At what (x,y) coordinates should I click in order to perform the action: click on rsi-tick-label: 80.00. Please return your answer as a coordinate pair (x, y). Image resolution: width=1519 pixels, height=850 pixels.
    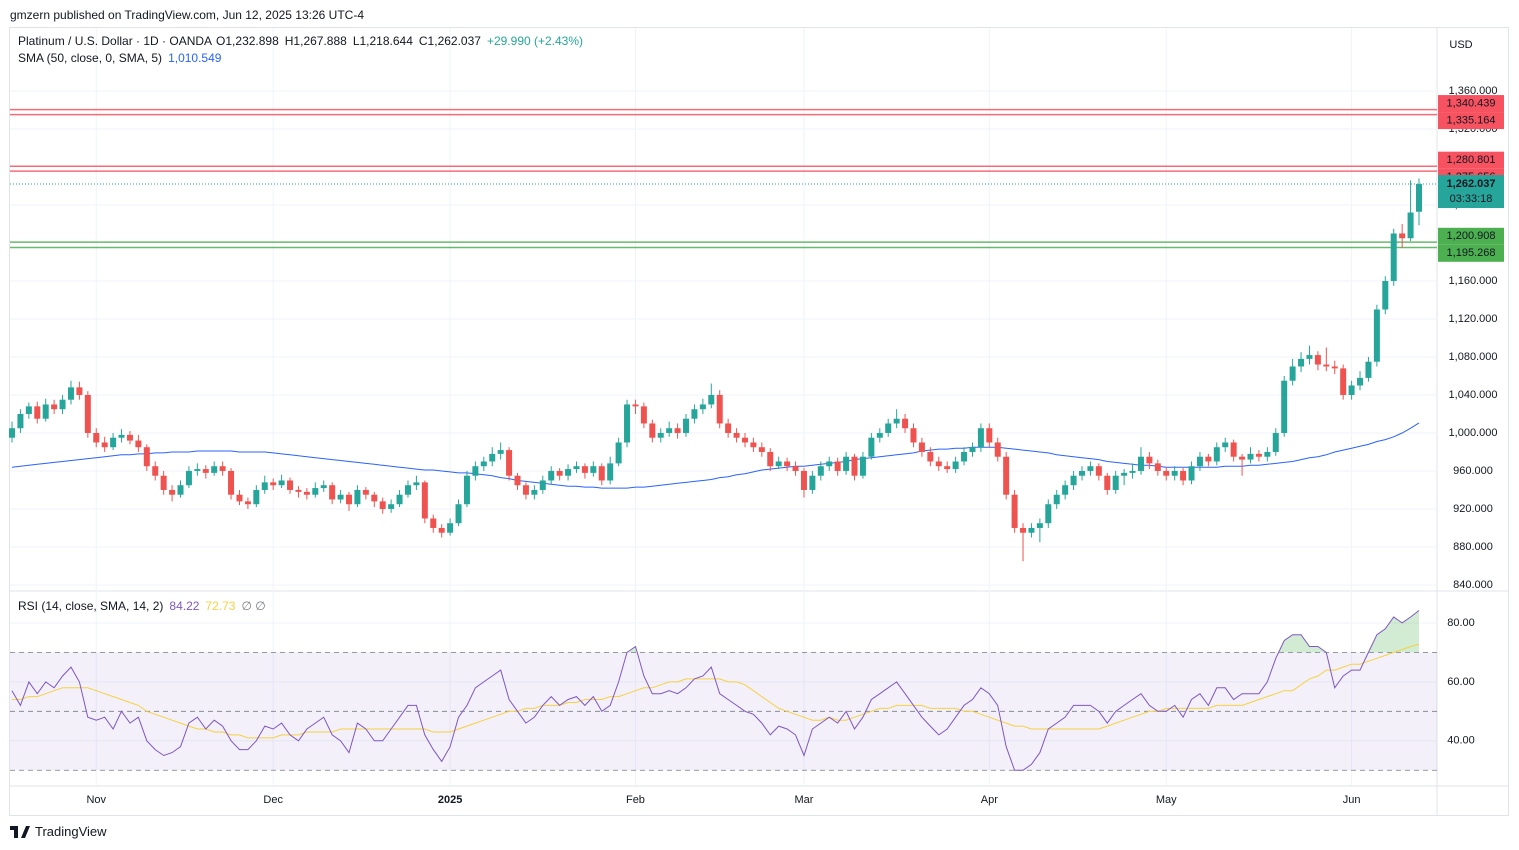
    Looking at the image, I should click on (1461, 623).